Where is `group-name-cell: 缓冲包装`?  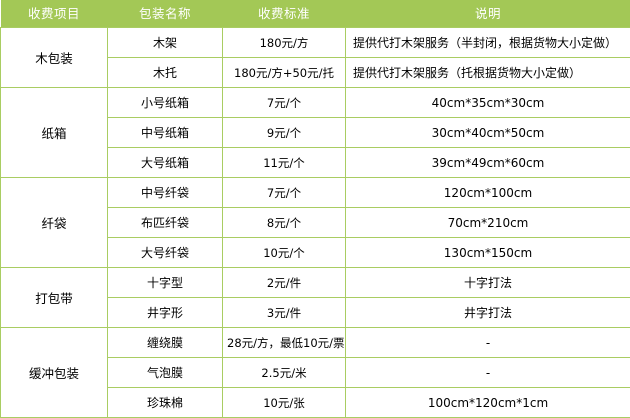 group-name-cell: 缓冲包装 is located at coordinates (54, 373).